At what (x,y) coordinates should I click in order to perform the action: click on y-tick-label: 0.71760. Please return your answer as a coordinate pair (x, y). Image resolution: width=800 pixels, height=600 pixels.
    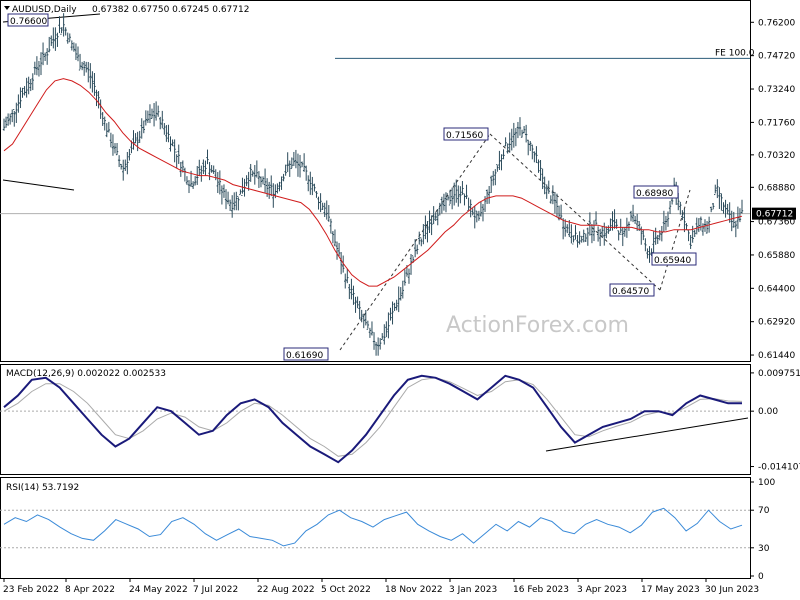
    Looking at the image, I should click on (776, 123).